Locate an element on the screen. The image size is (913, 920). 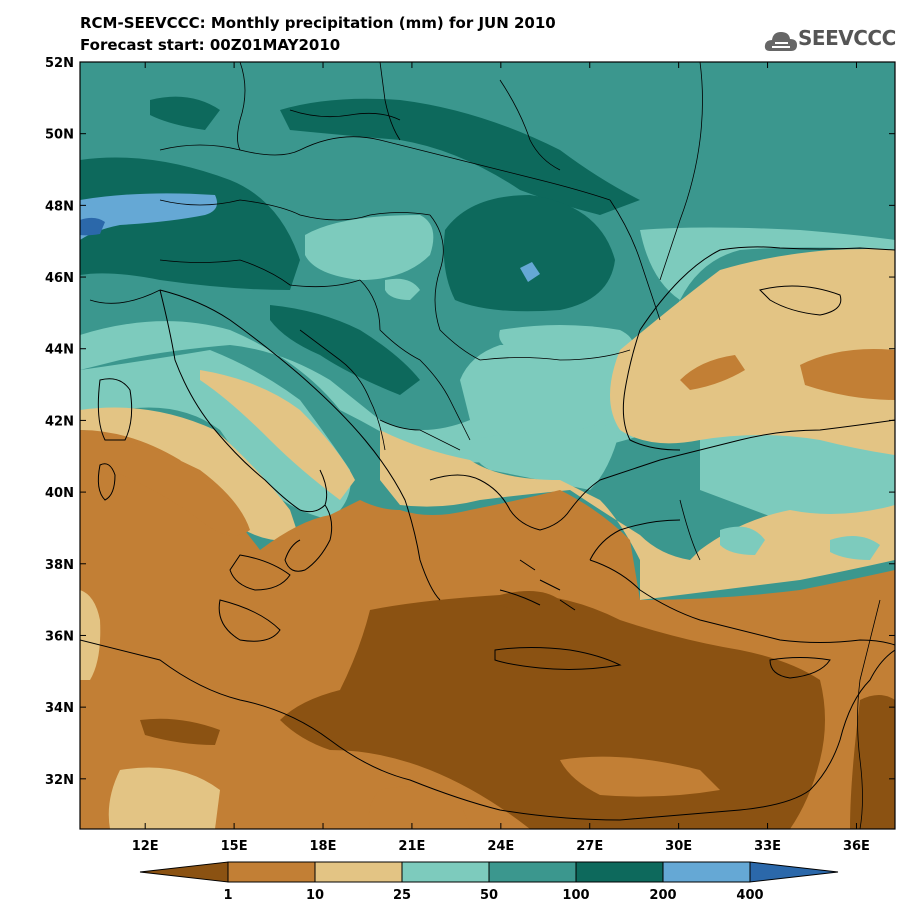
lat-label: 36N is located at coordinates (59, 636).